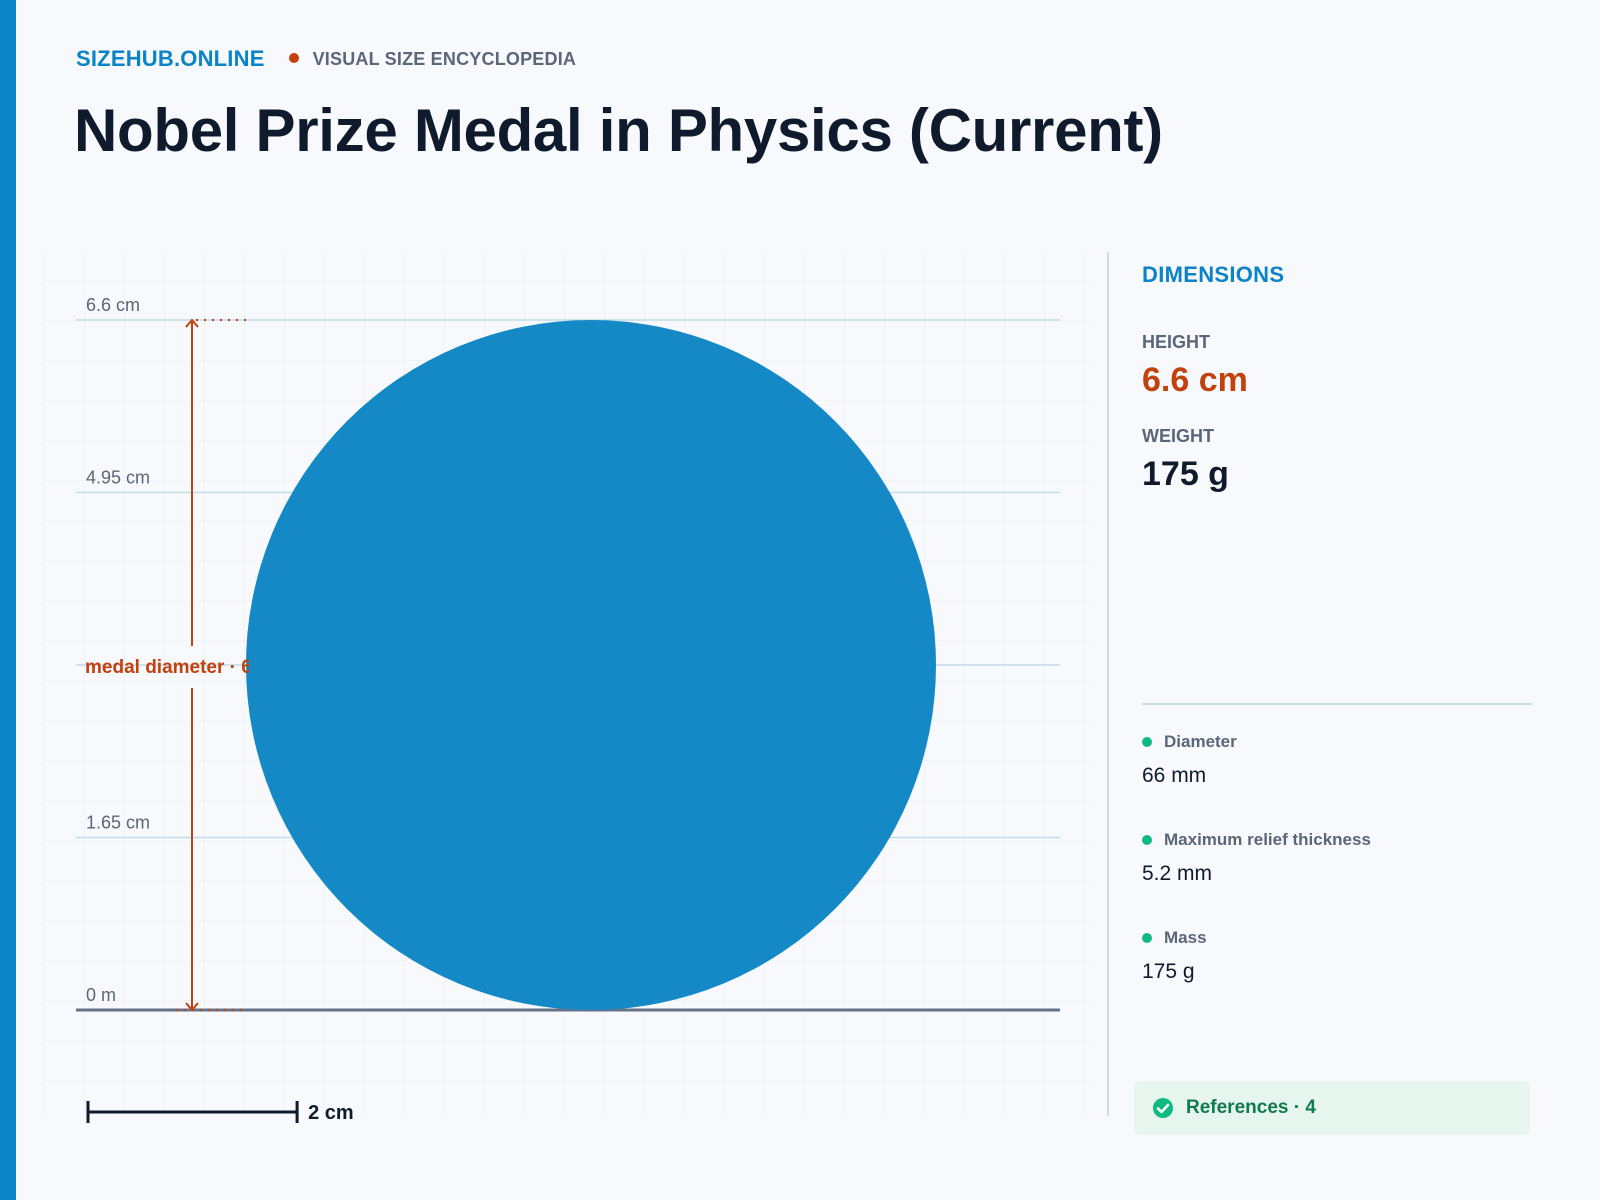 The width and height of the screenshot is (1600, 1200). I want to click on weight-label: WEIGHT, so click(1178, 436).